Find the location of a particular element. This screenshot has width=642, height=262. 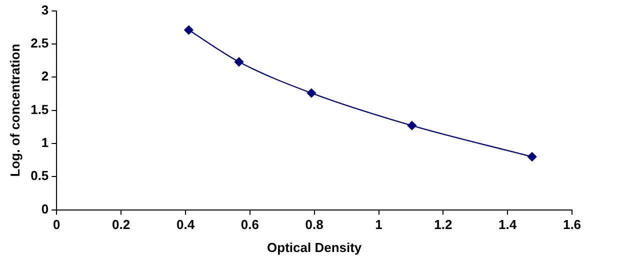

y-axis-title: Log. of concentration is located at coordinates (14, 110).